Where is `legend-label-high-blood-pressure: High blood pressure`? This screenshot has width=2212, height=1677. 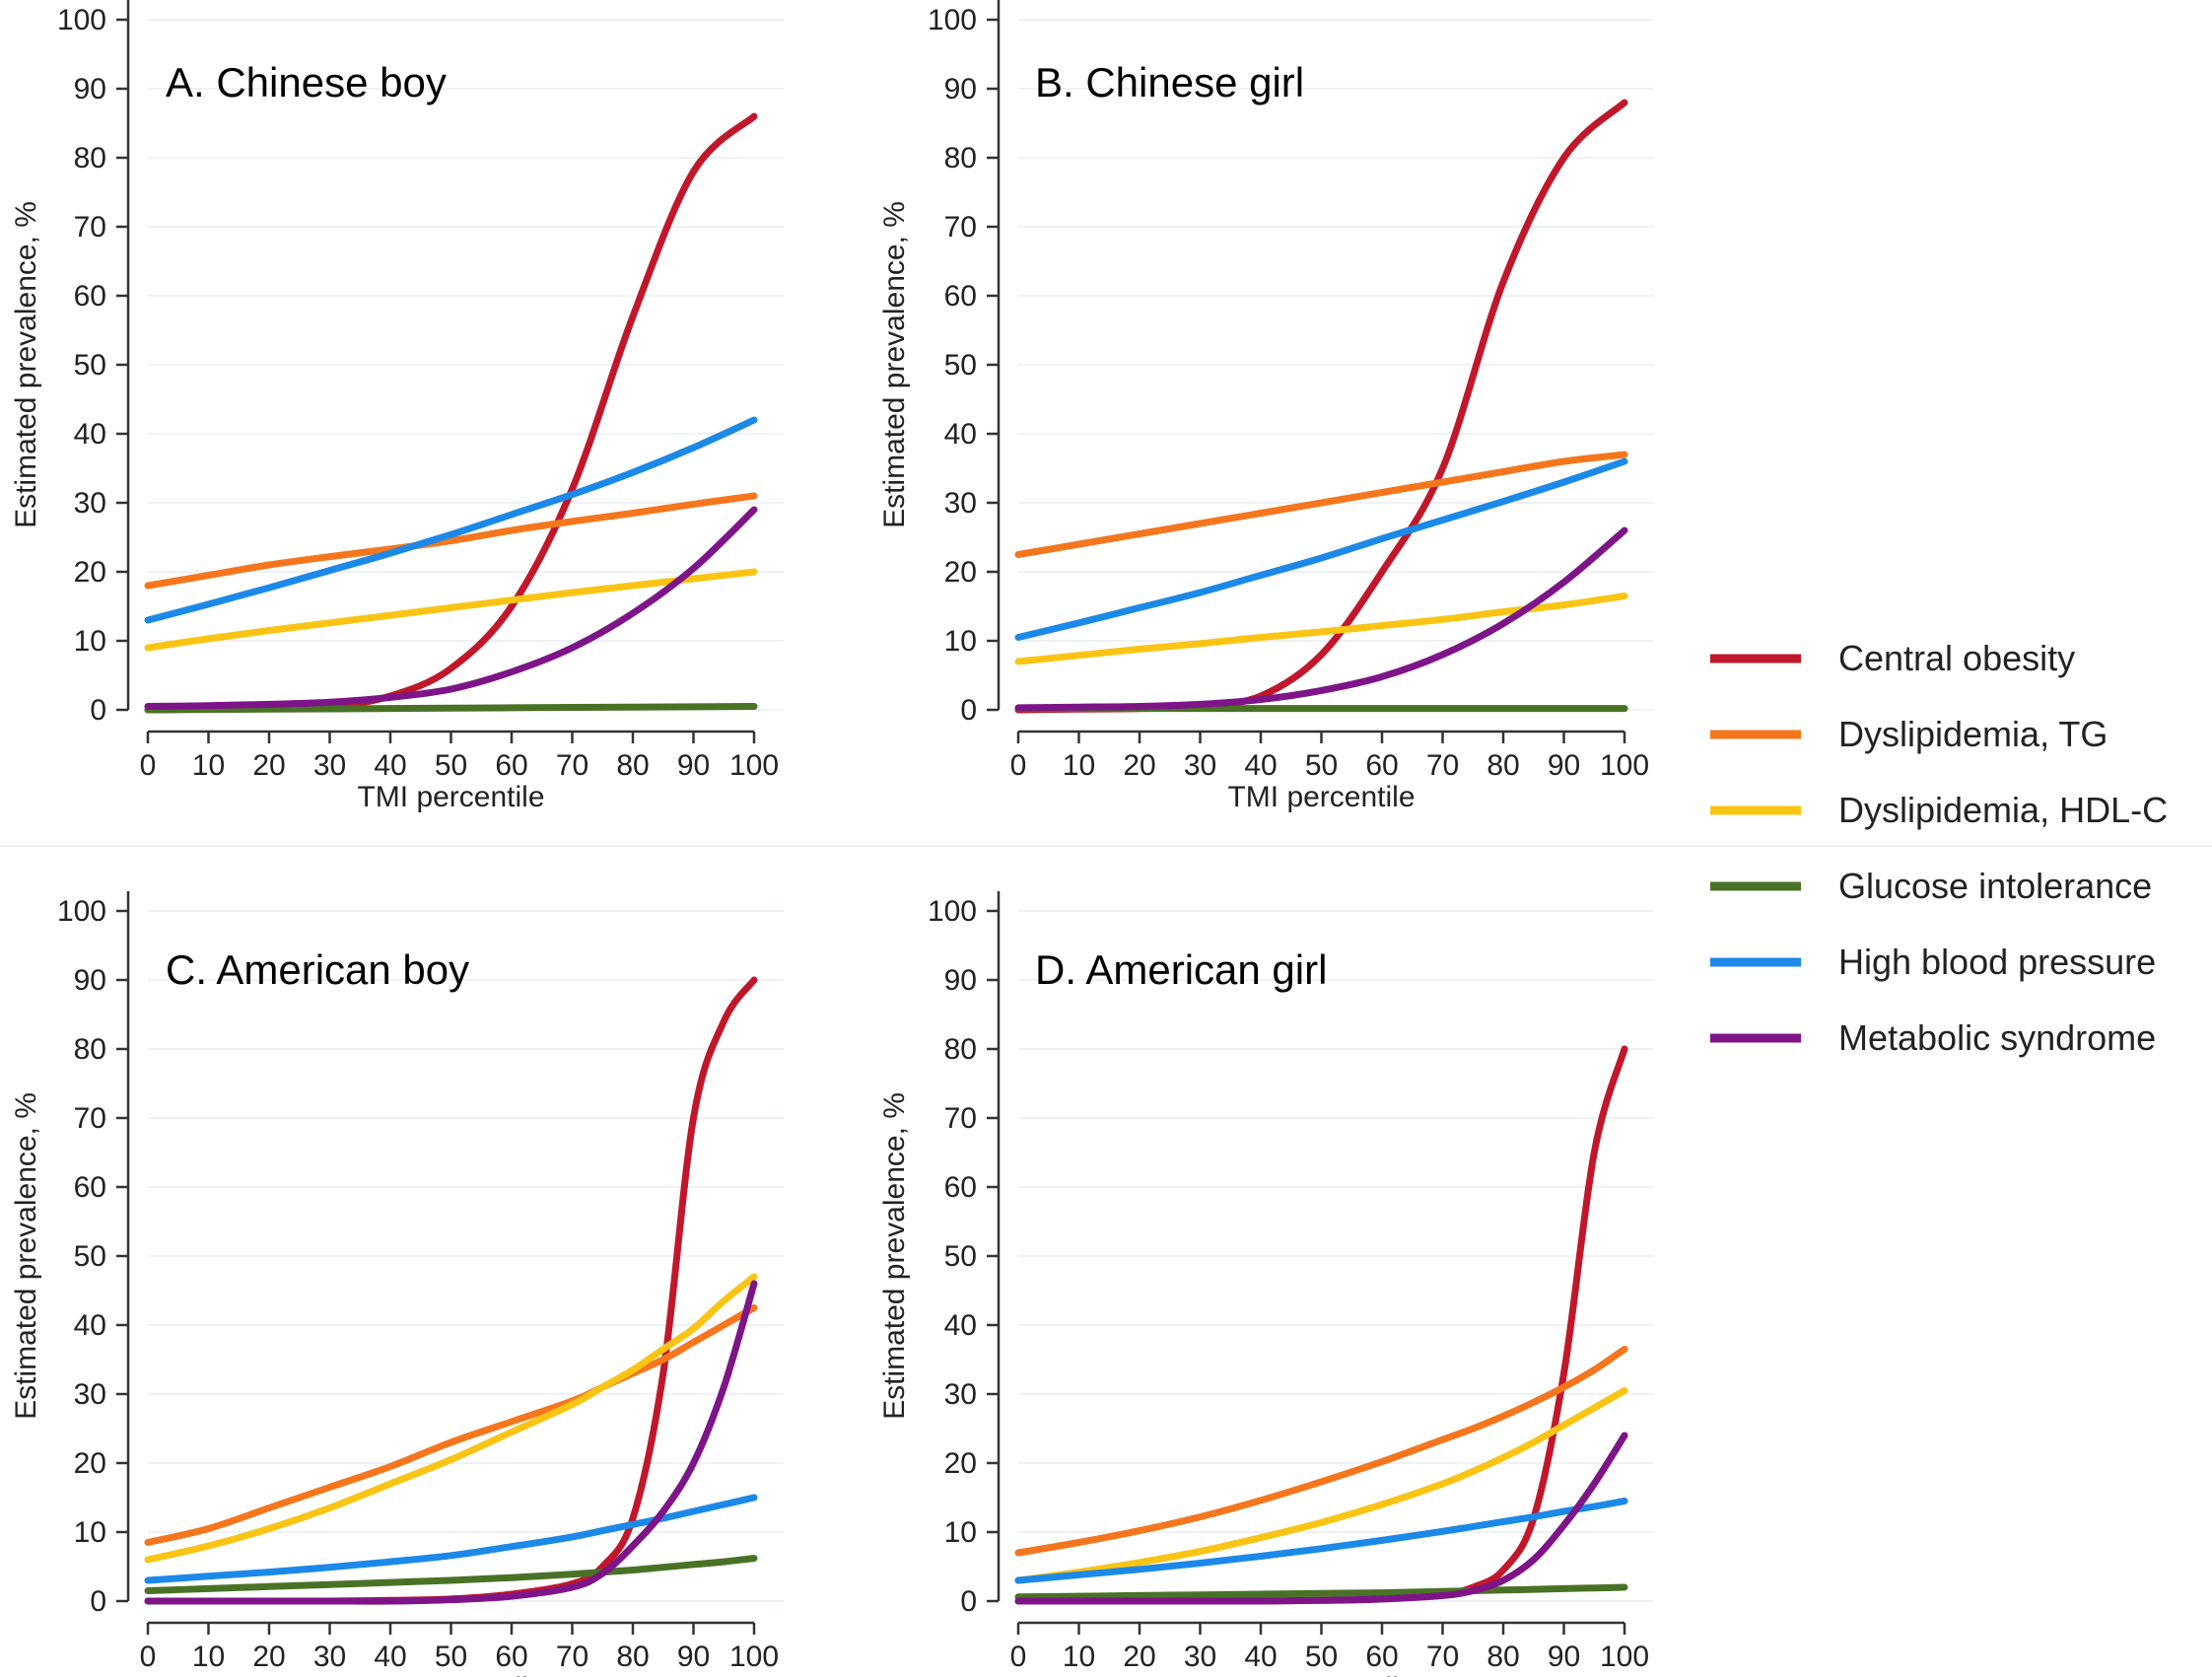 legend-label-high-blood-pressure: High blood pressure is located at coordinates (1997, 962).